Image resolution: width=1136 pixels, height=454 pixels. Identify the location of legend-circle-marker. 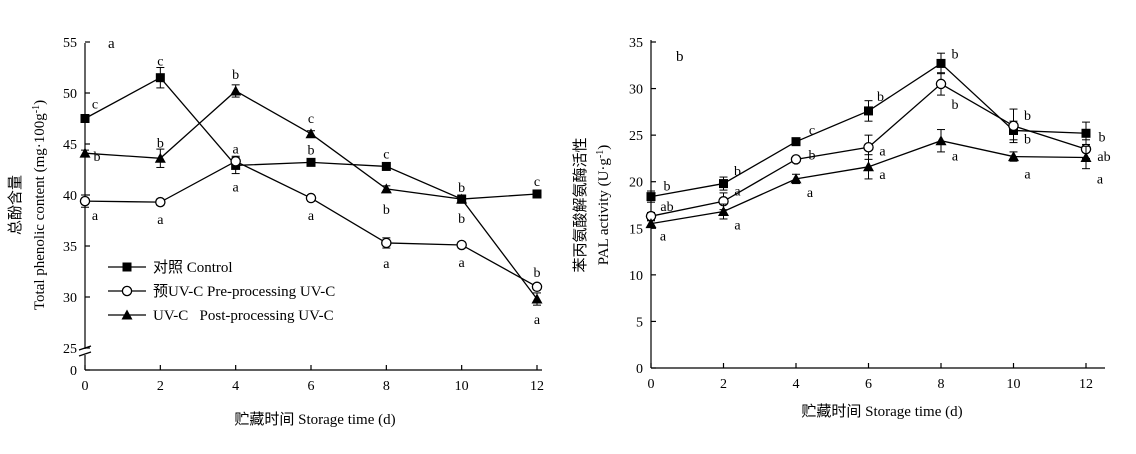
(127, 291).